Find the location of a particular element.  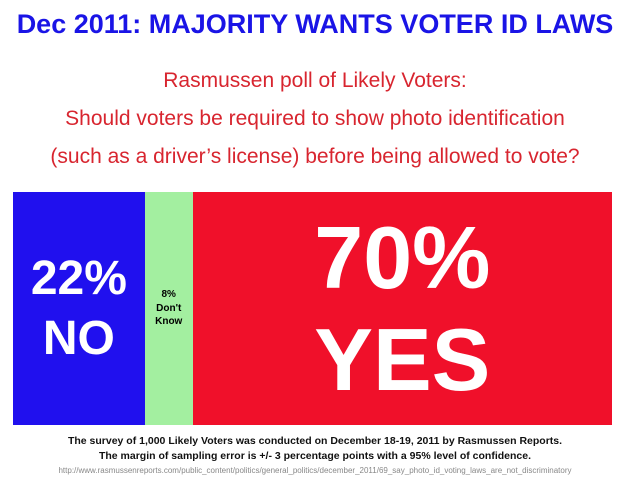

yes-label: YES is located at coordinates (402, 359).